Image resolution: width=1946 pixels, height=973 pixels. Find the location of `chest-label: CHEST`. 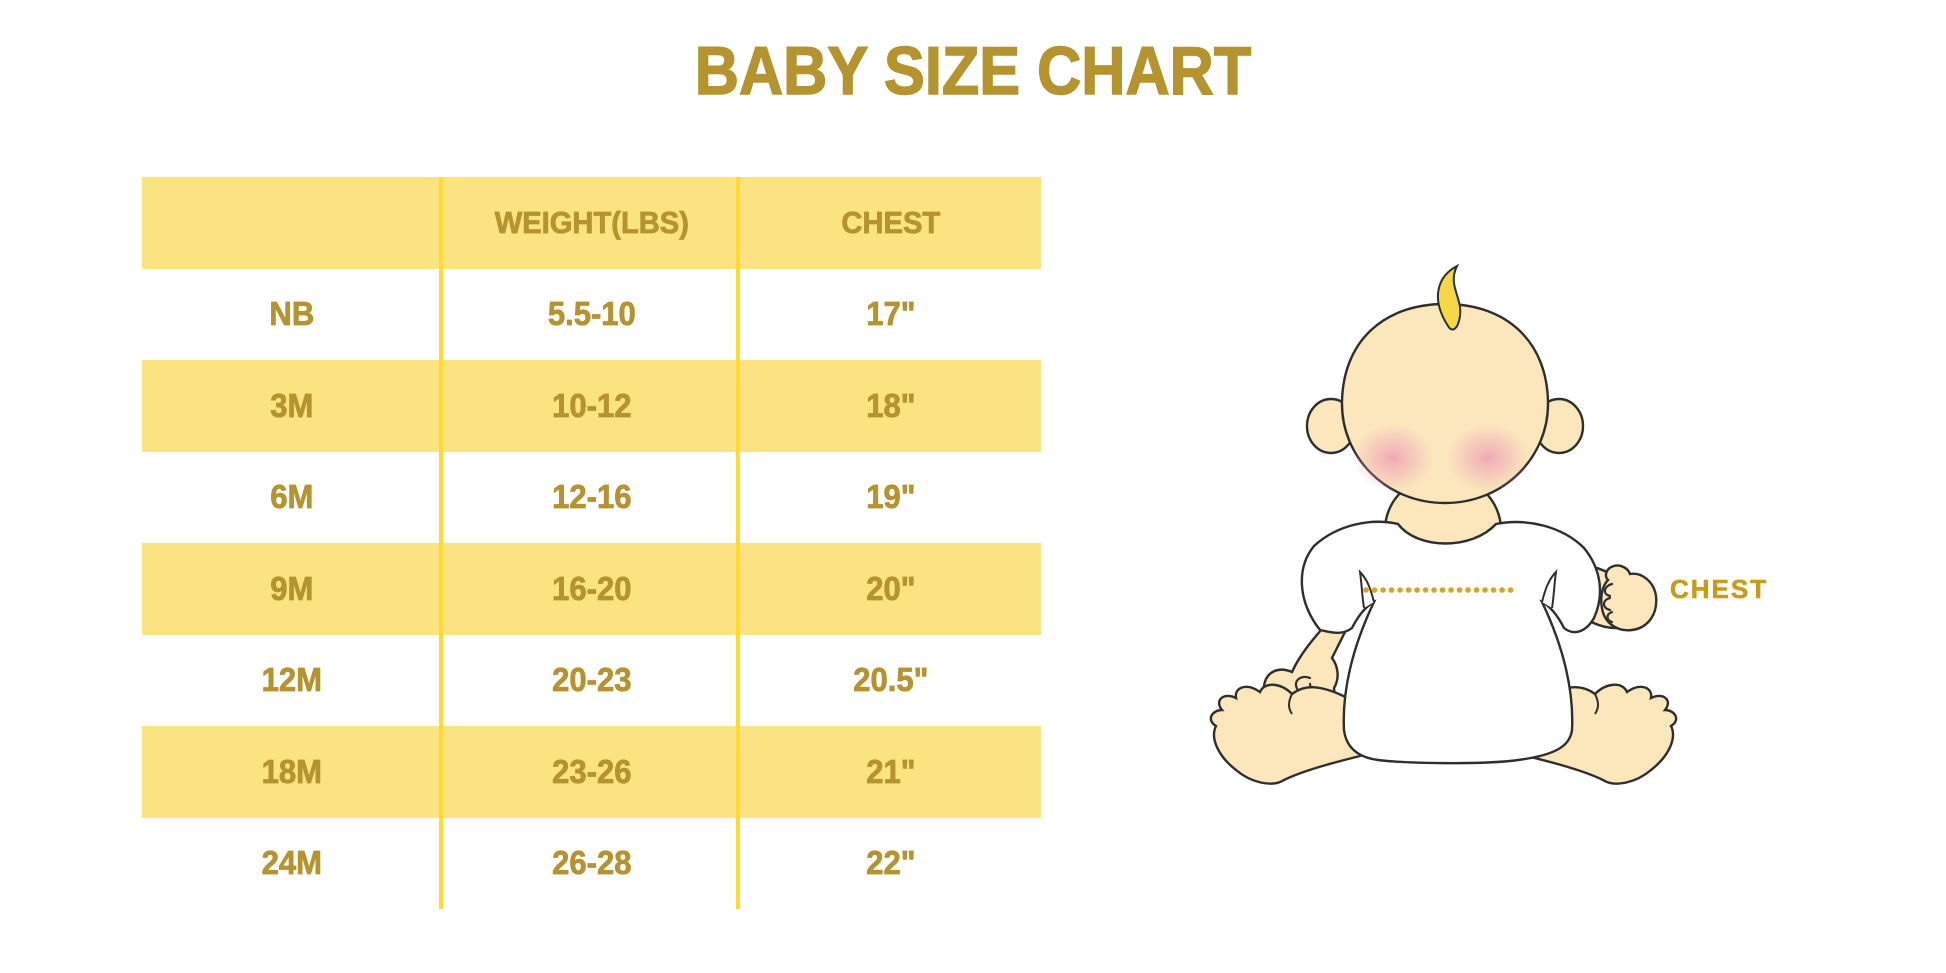

chest-label: CHEST is located at coordinates (1719, 589).